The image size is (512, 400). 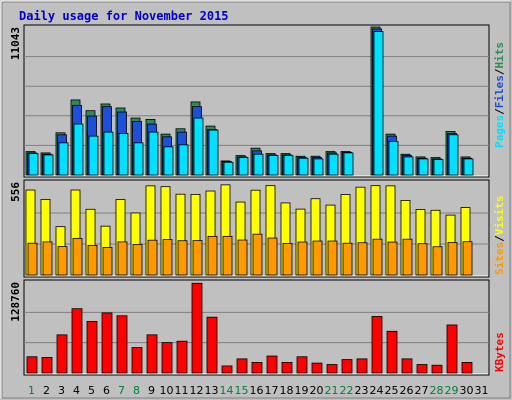 I want to click on x-tick-label-18: 18, so click(x=287, y=390).